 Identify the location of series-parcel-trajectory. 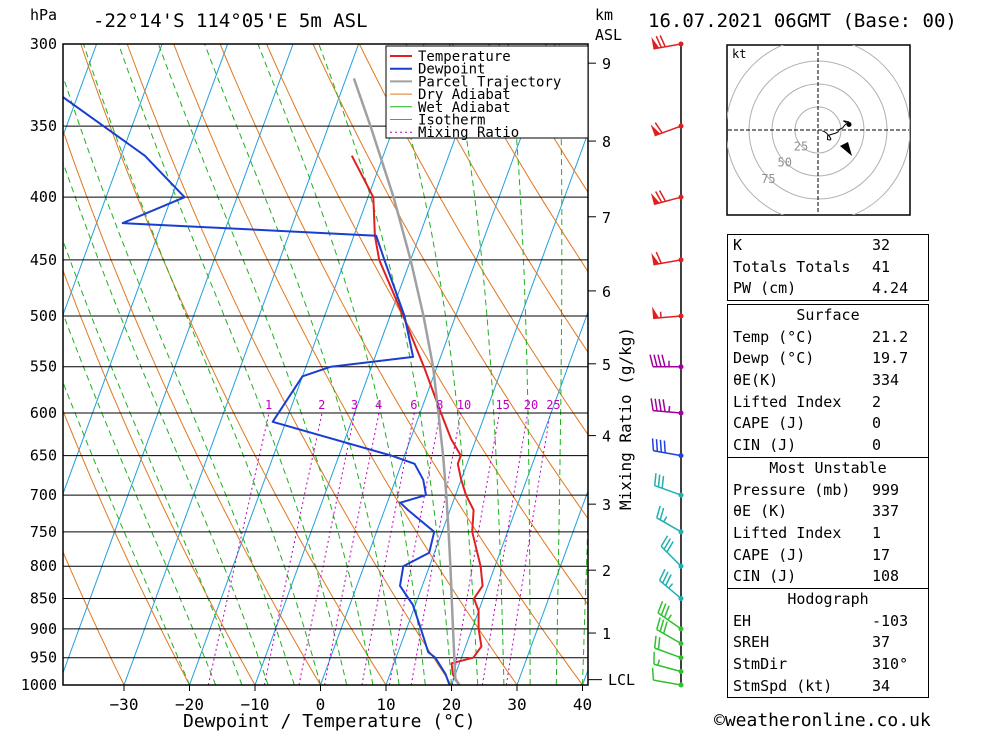
(406, 381).